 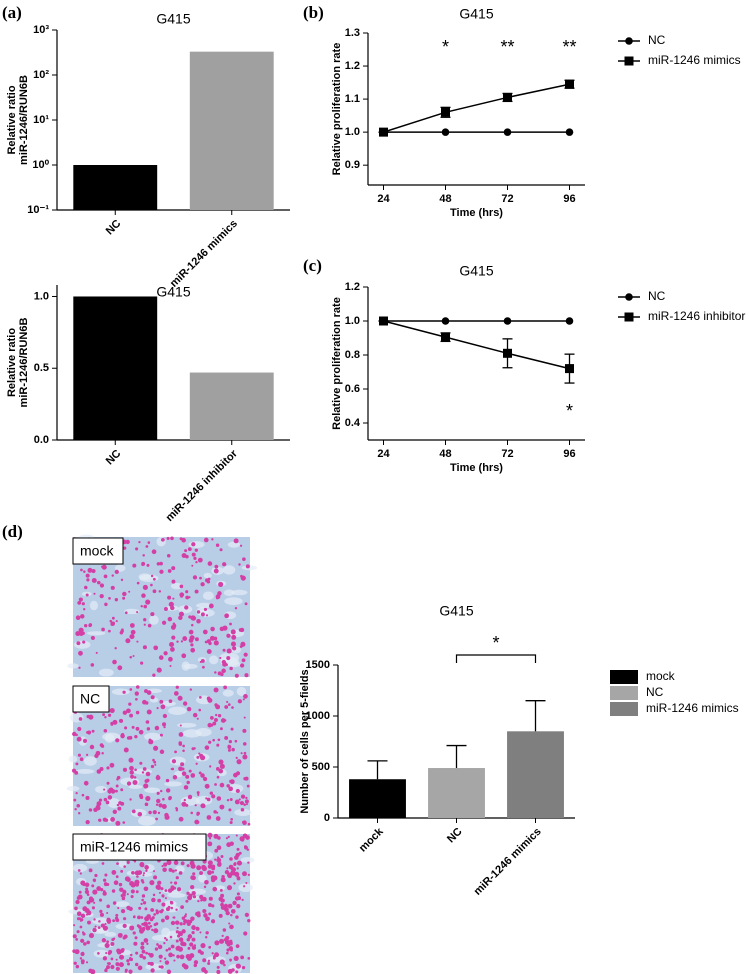 What do you see at coordinates (508, 862) in the screenshot?
I see `x-tick-label: miR-1246 mimics` at bounding box center [508, 862].